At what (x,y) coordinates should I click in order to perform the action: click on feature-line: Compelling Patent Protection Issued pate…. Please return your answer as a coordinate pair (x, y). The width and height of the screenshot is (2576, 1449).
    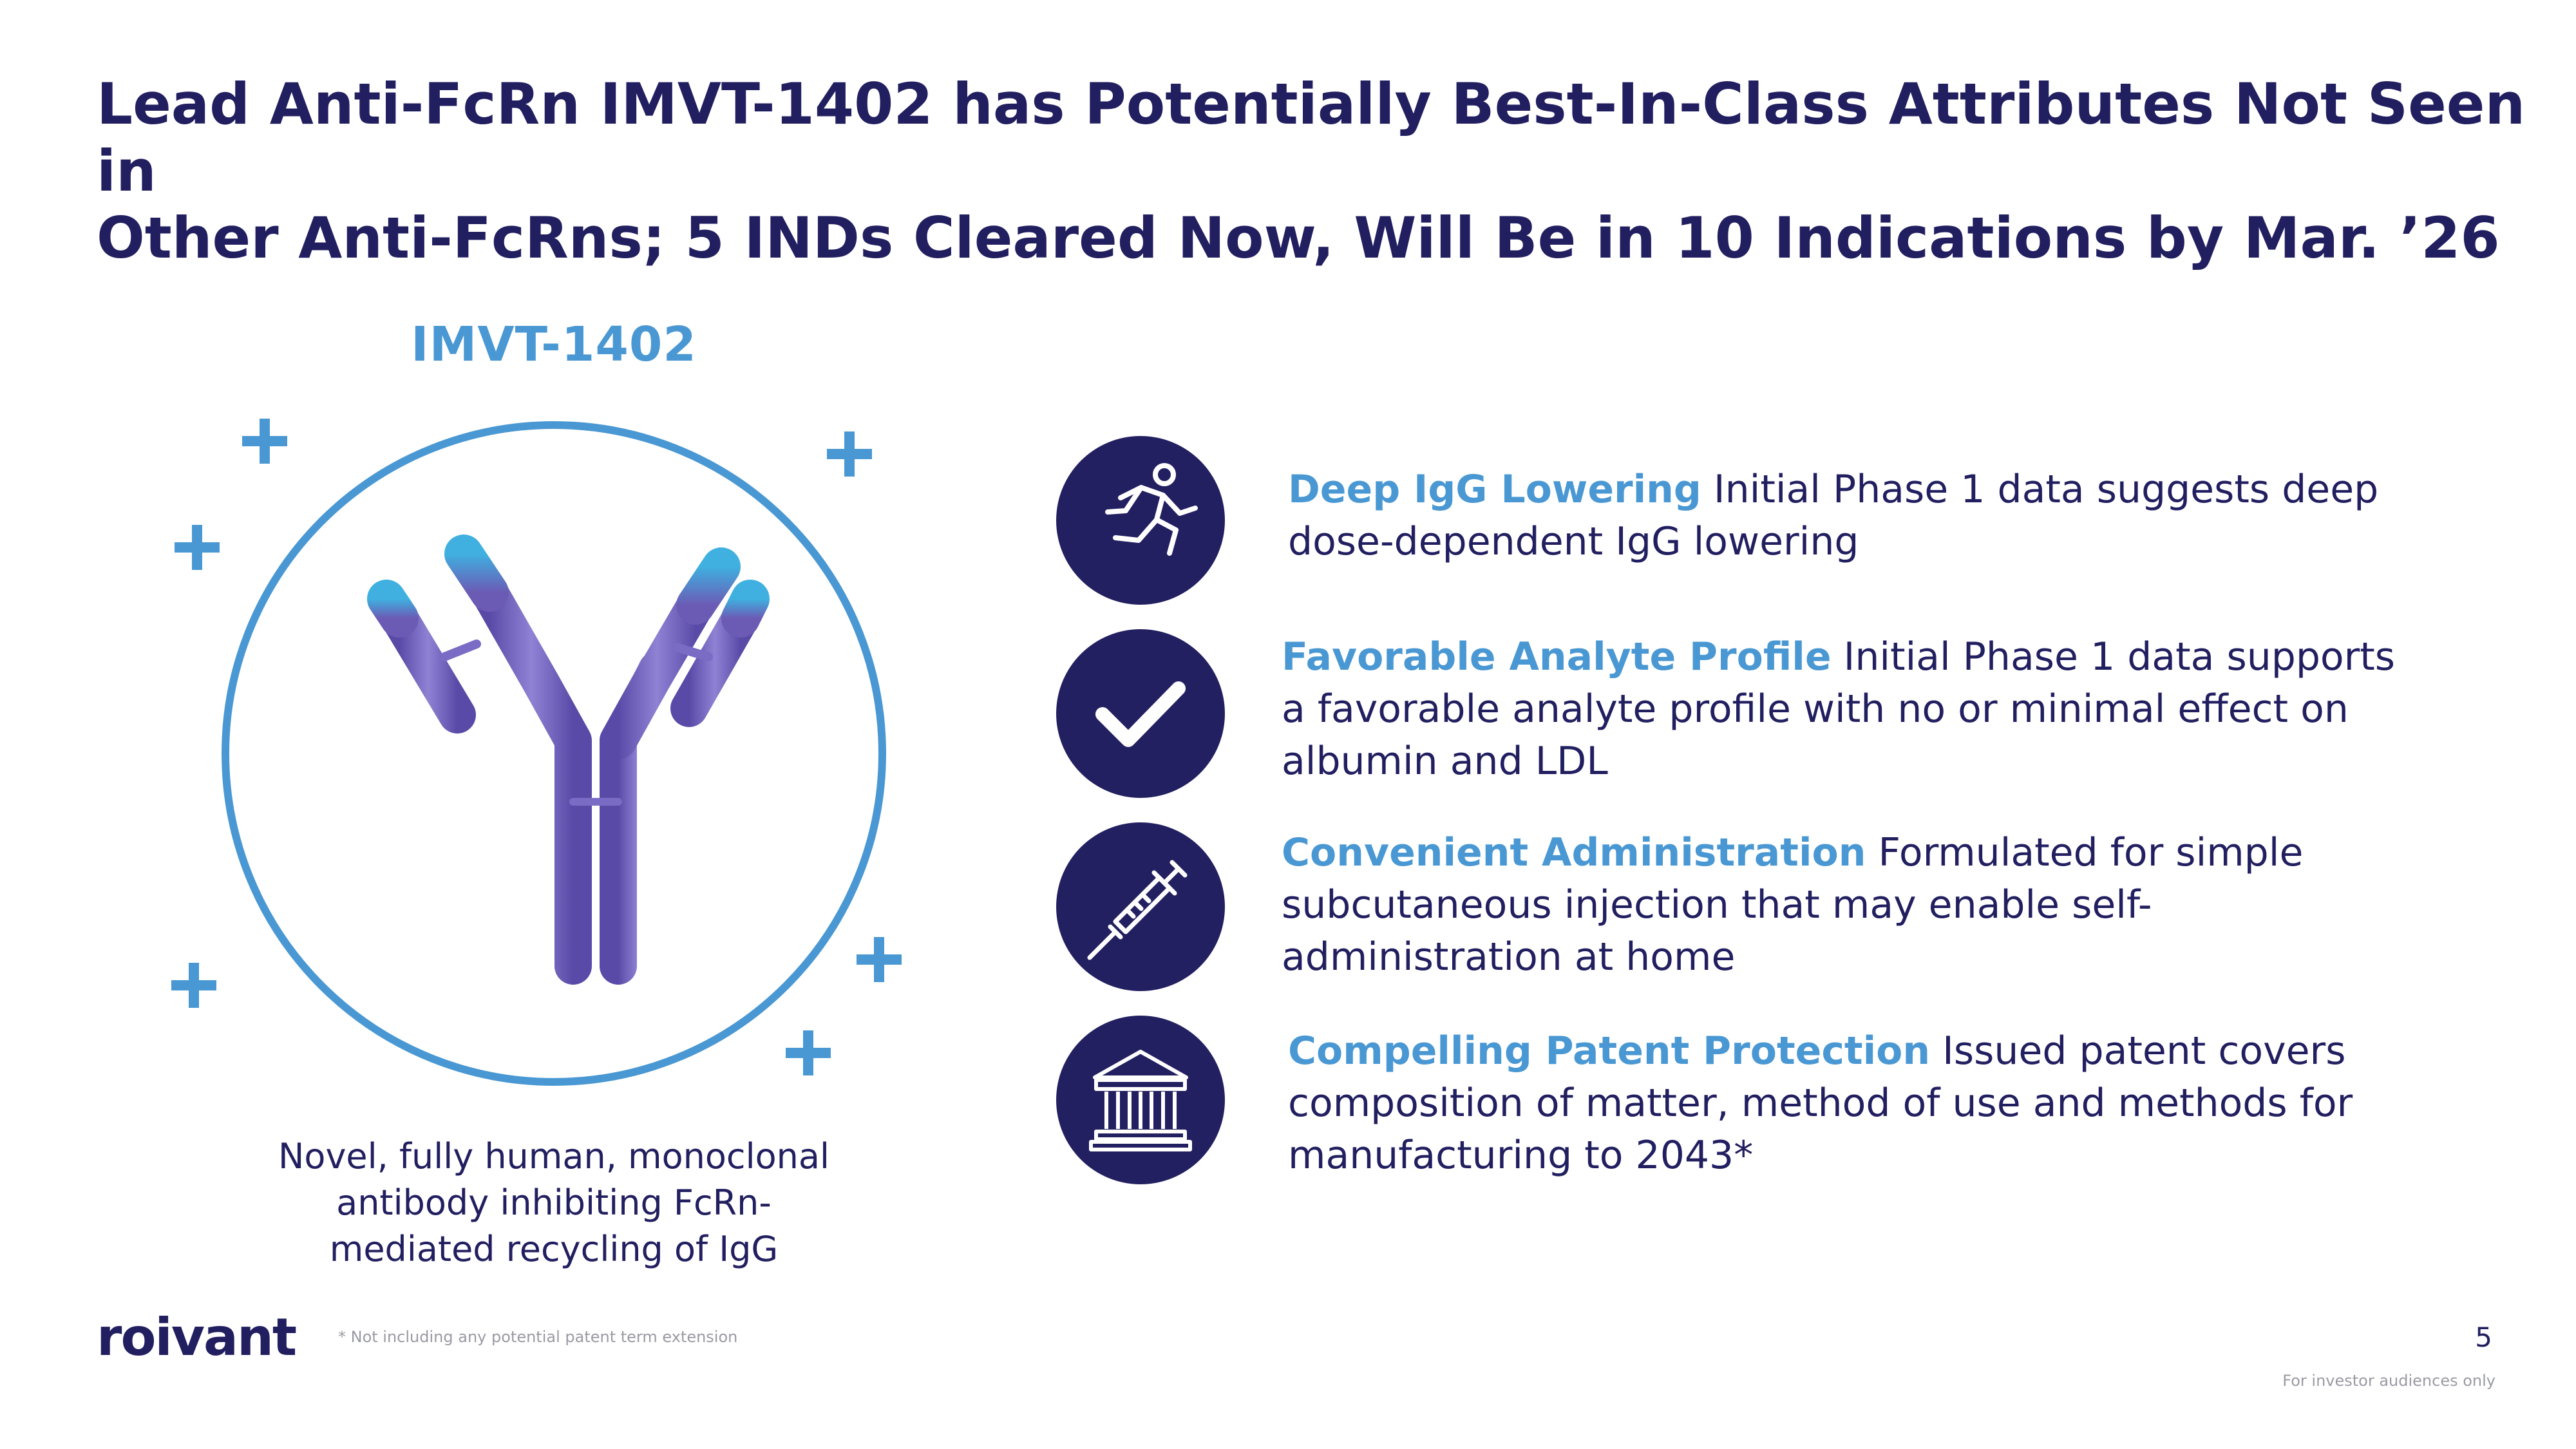
    Looking at the image, I should click on (1820, 1051).